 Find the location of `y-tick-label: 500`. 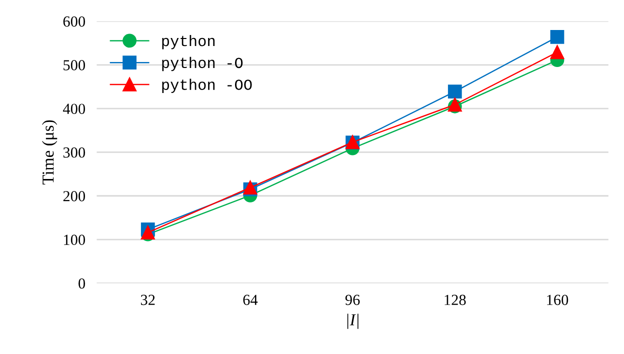

y-tick-label: 500 is located at coordinates (75, 65).